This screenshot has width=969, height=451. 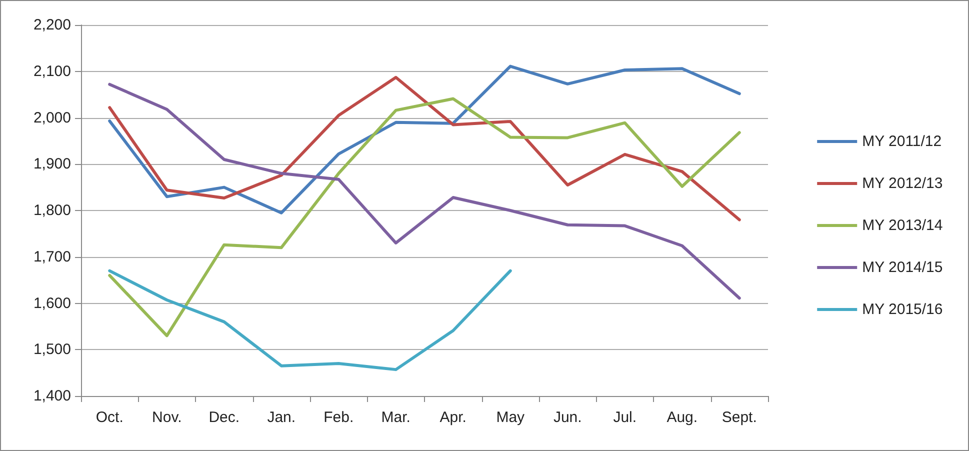 What do you see at coordinates (52, 396) in the screenshot?
I see `y-tick-label: 1,400` at bounding box center [52, 396].